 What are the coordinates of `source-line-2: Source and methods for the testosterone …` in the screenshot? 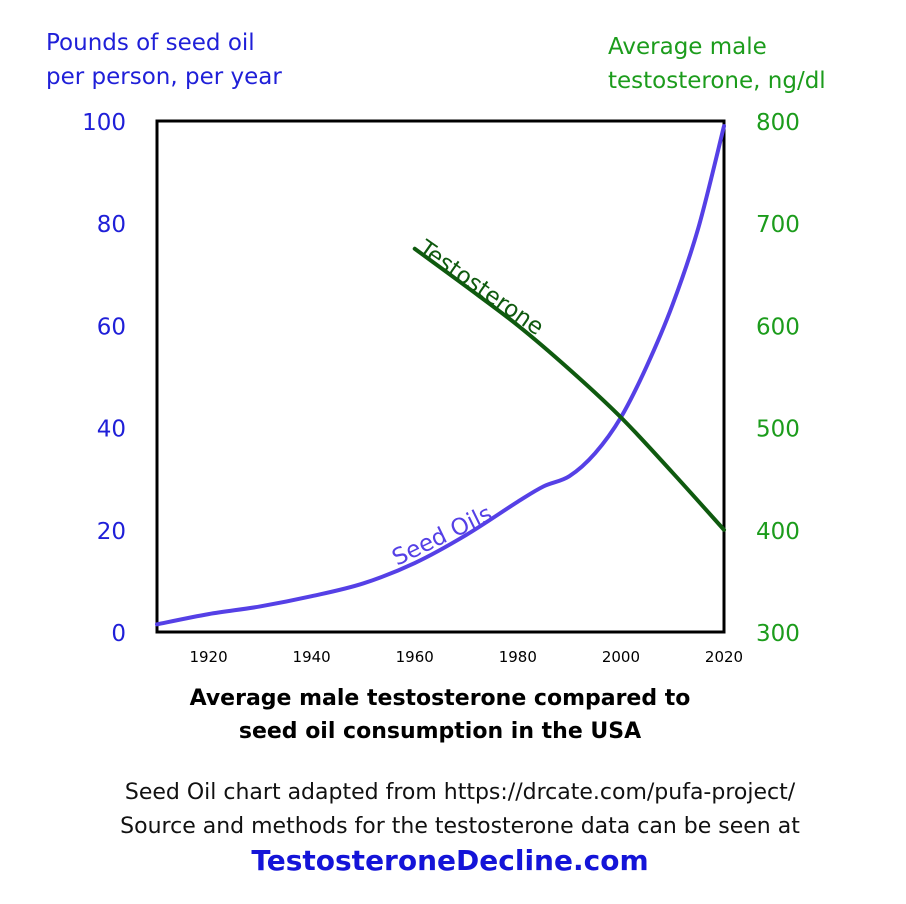 It's located at (460, 826).